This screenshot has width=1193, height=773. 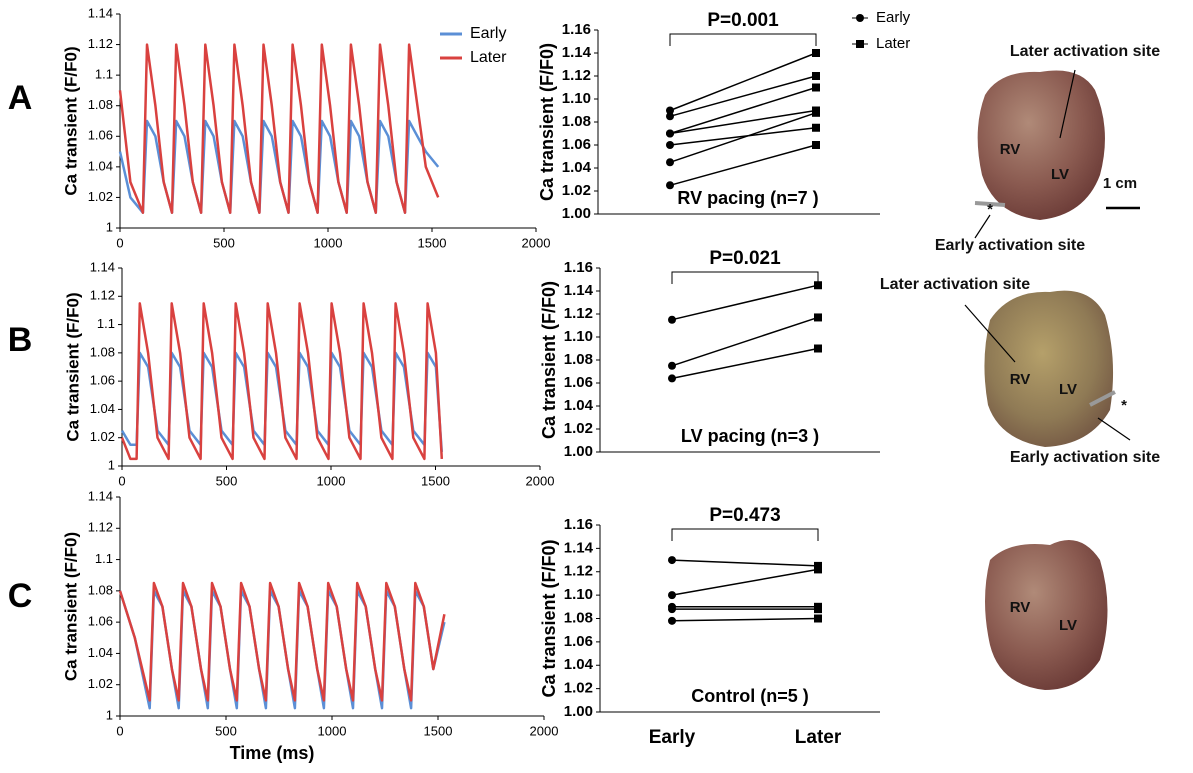 What do you see at coordinates (1068, 625) in the screenshot?
I see `image-label: LV` at bounding box center [1068, 625].